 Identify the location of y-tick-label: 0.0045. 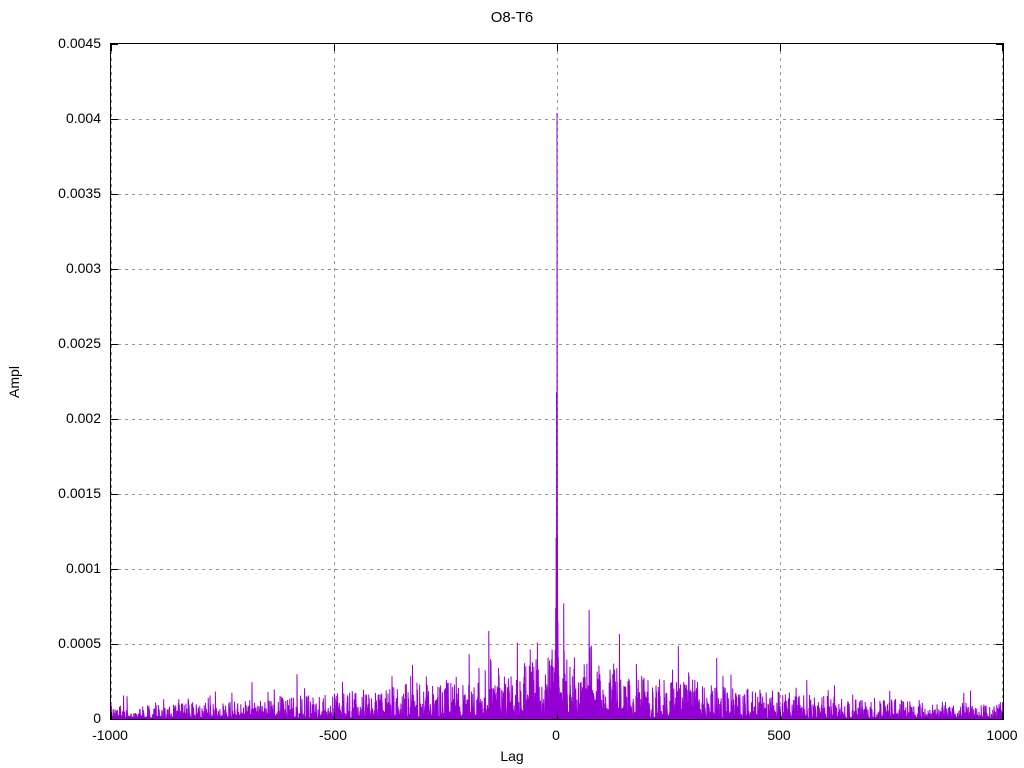
(79, 43).